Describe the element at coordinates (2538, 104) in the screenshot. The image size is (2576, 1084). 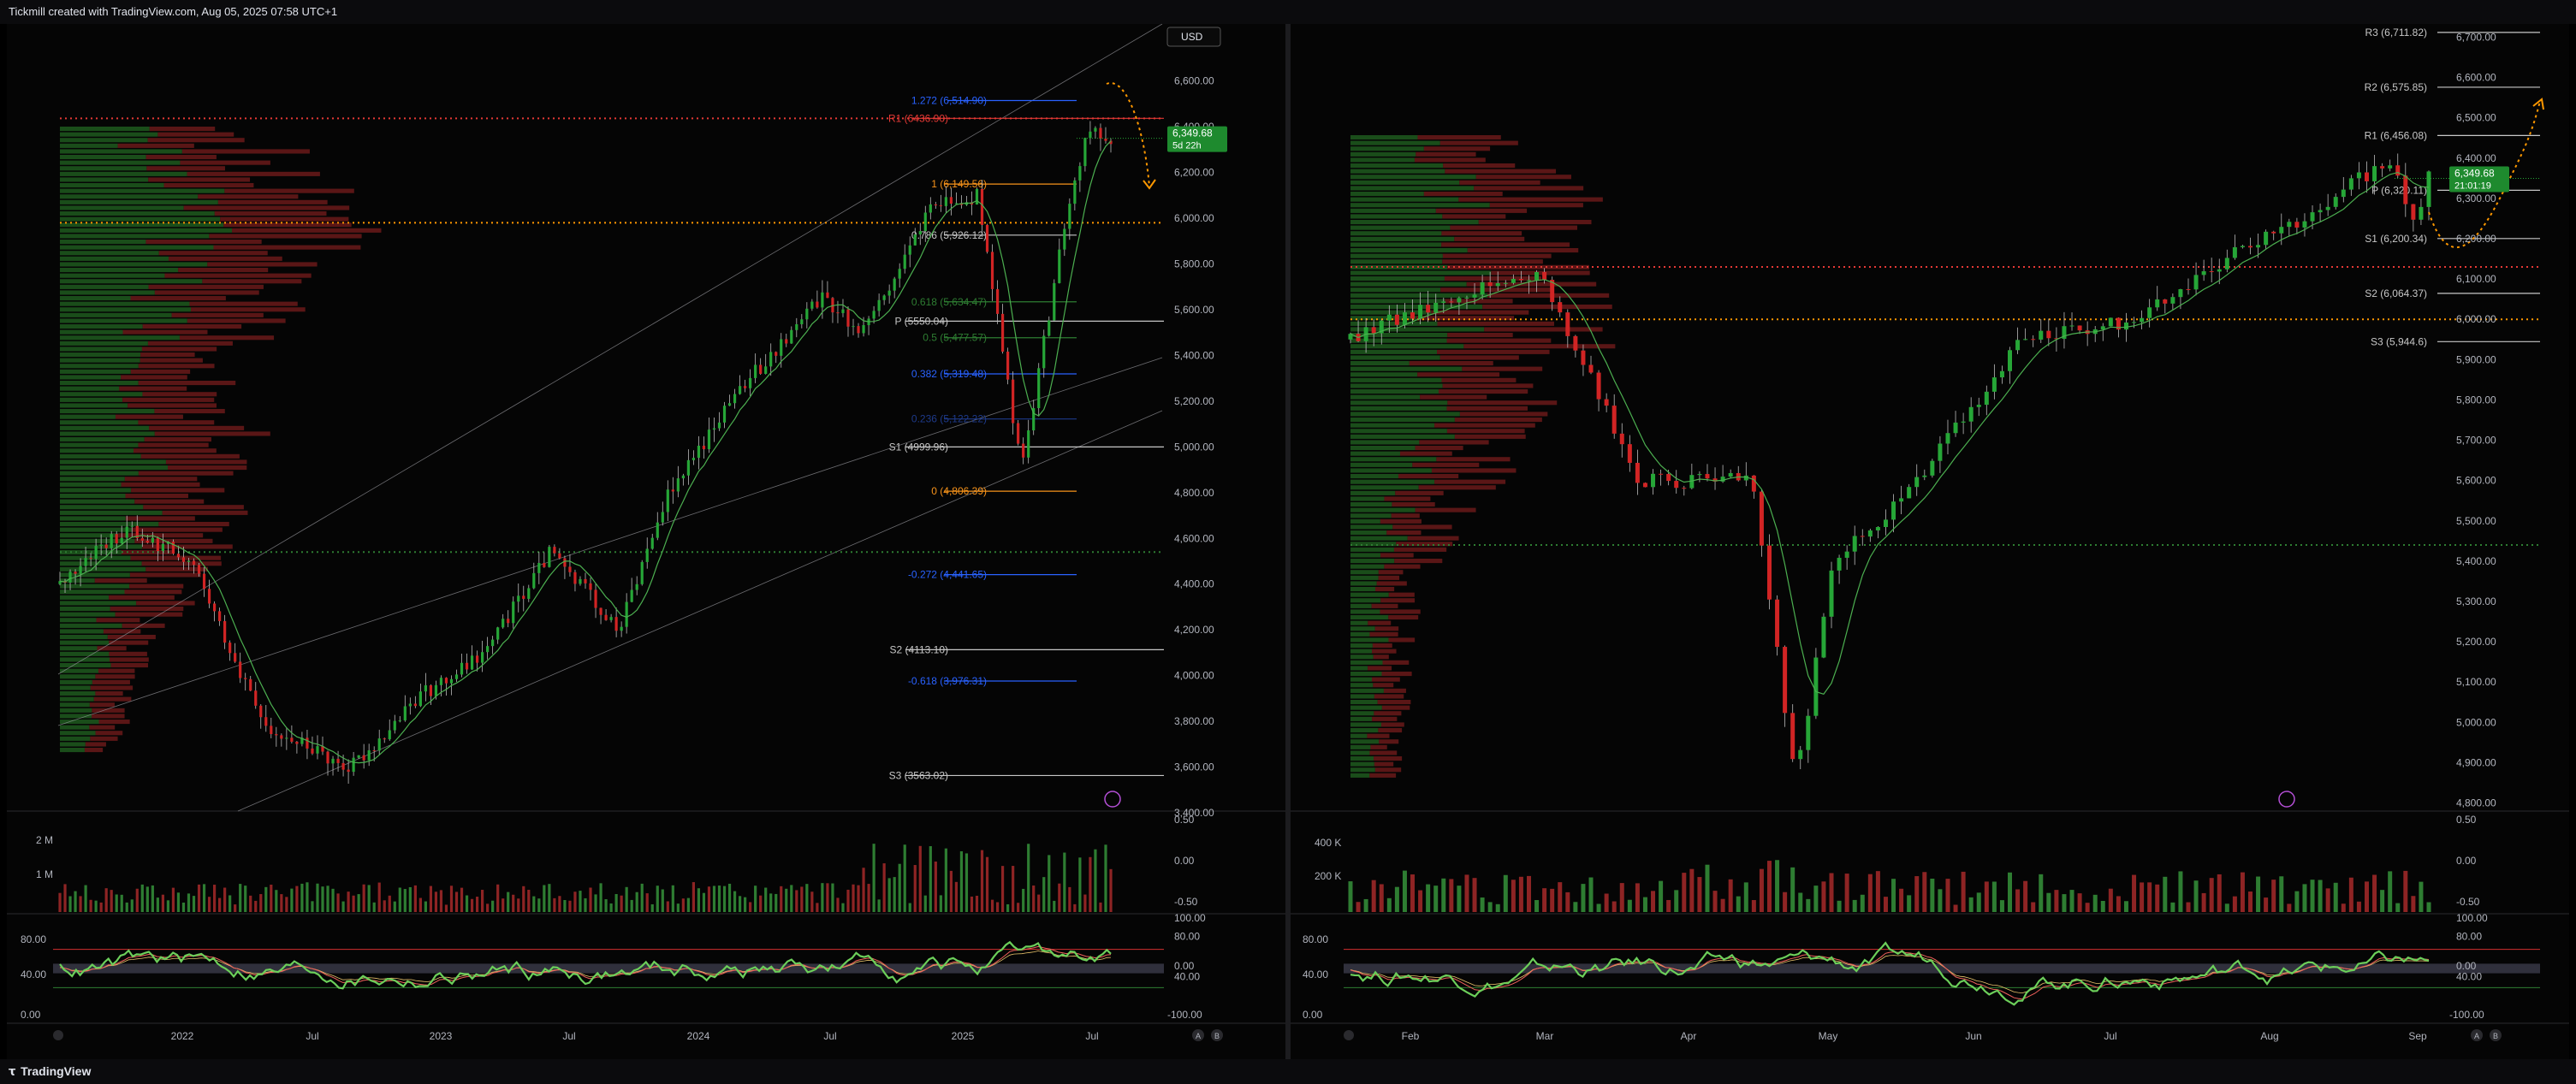
I see `projection-arrow-head` at that location.